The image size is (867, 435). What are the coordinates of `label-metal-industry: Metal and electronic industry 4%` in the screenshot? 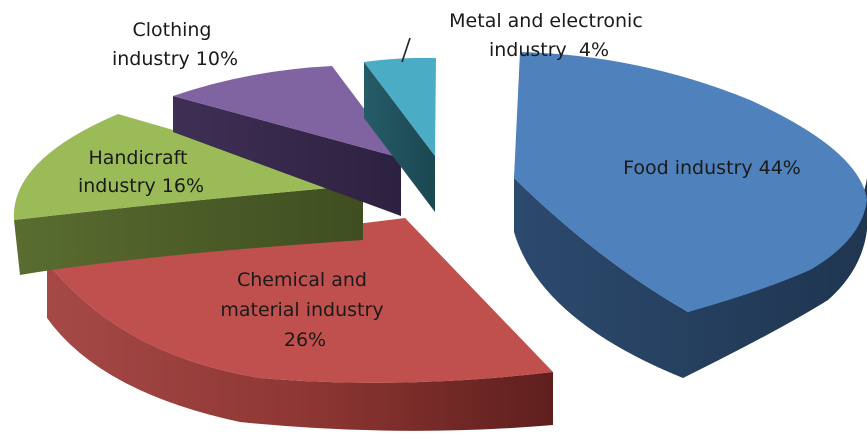 It's located at (549, 35).